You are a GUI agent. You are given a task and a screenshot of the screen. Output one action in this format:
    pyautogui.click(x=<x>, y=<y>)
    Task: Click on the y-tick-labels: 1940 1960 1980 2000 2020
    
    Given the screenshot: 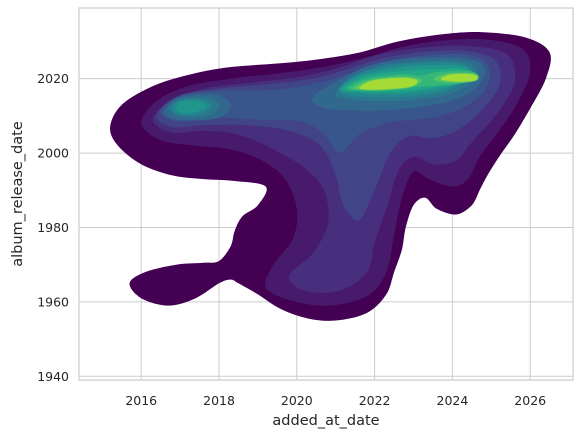 What is the action you would take?
    pyautogui.click(x=53, y=227)
    